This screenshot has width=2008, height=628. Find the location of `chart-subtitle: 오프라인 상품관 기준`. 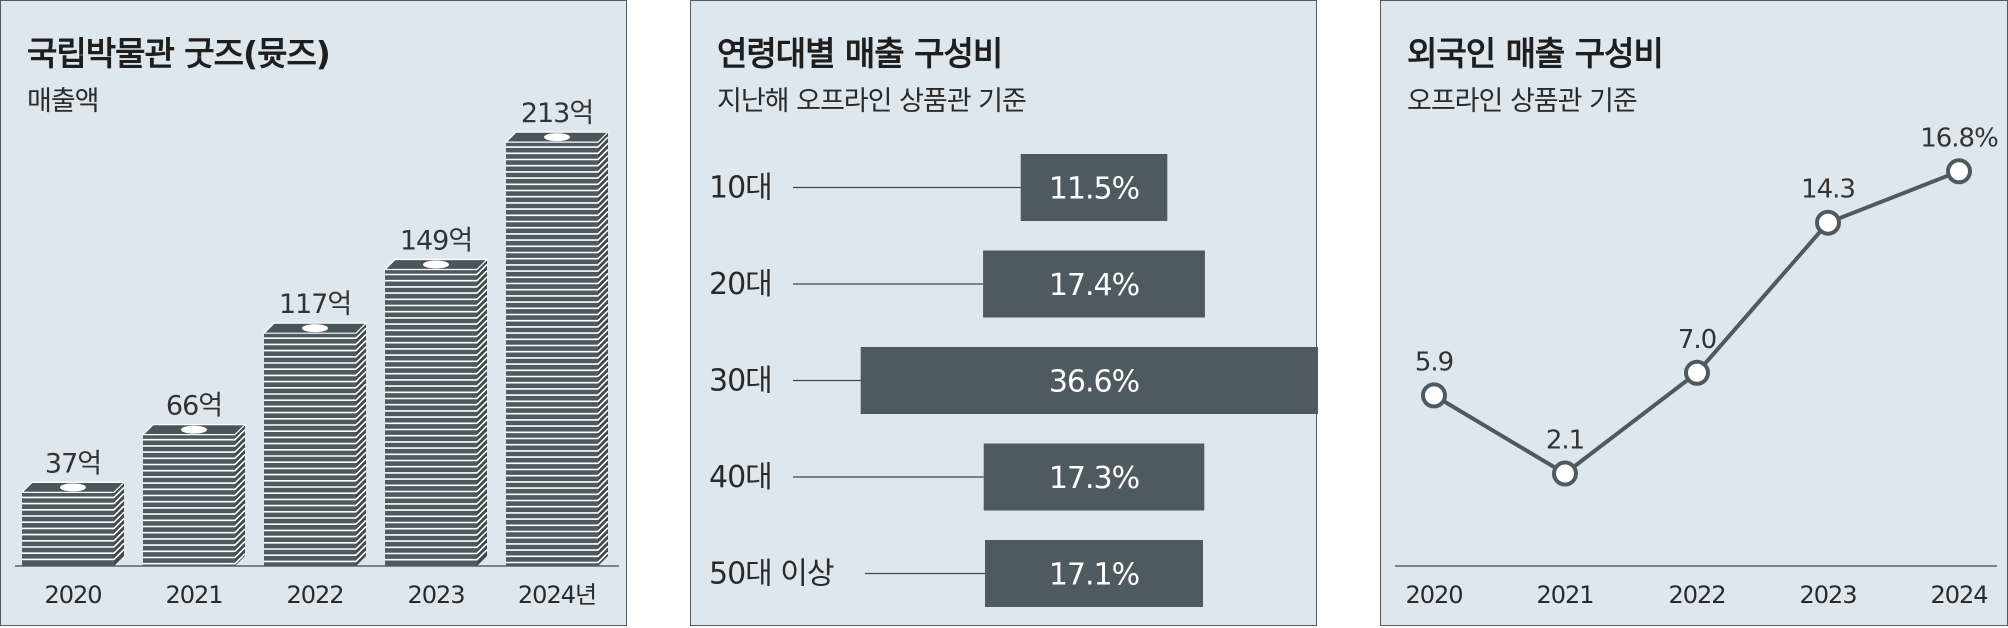

chart-subtitle: 오프라인 상품관 기준 is located at coordinates (1522, 101).